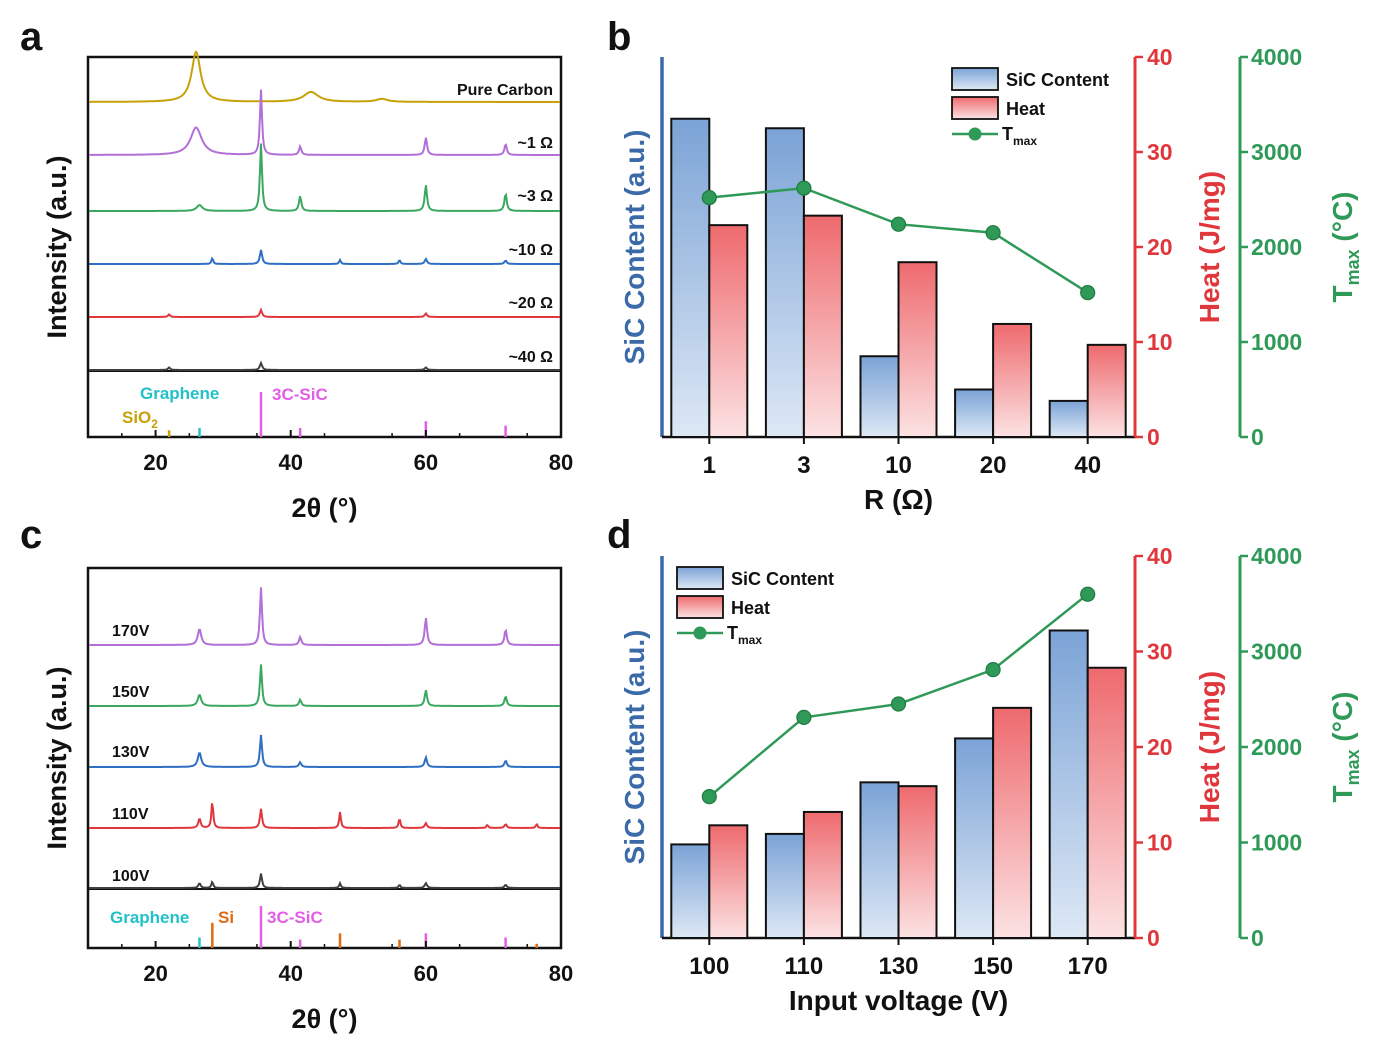  What do you see at coordinates (619, 535) in the screenshot?
I see `panel-letter: d` at bounding box center [619, 535].